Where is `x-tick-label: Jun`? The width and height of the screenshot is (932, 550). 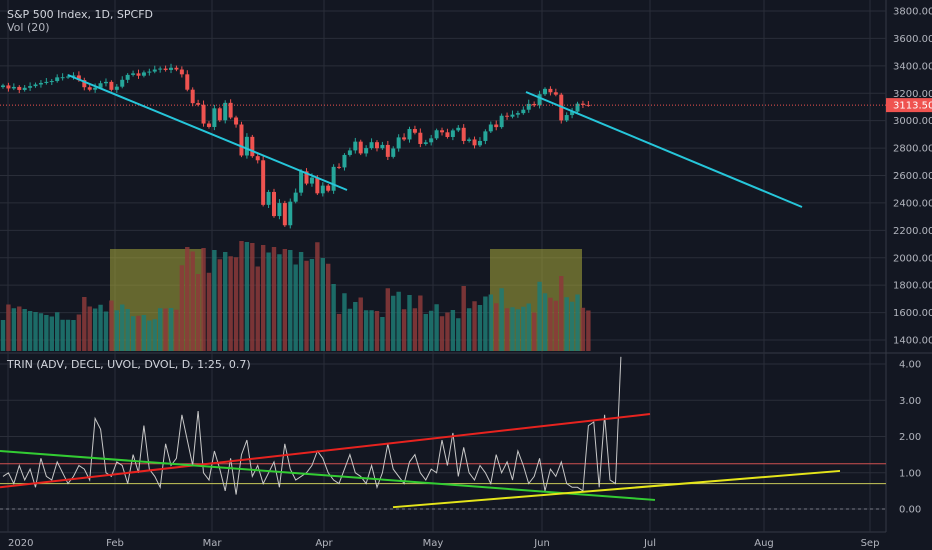
x-tick-label: Jun is located at coordinates (541, 543).